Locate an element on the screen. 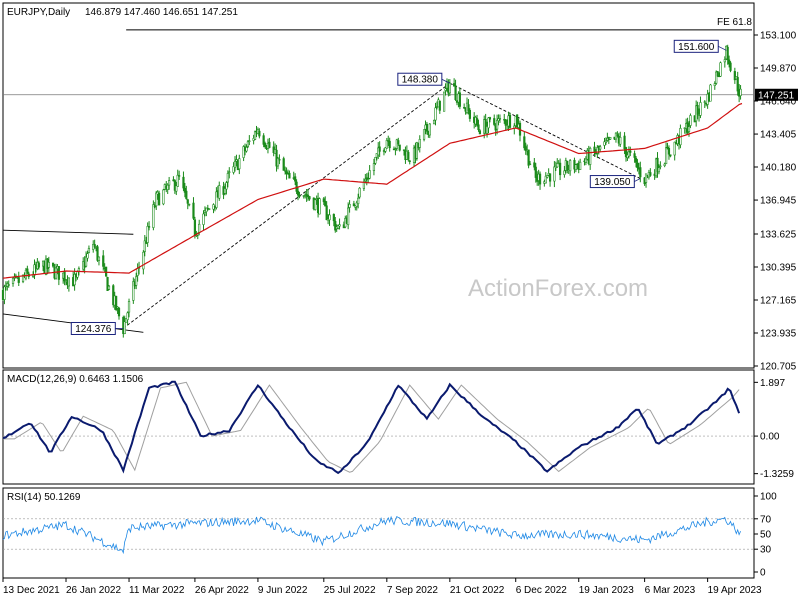 This screenshot has width=800, height=600. x-tick-label: 9 Jun 2022 is located at coordinates (283, 590).